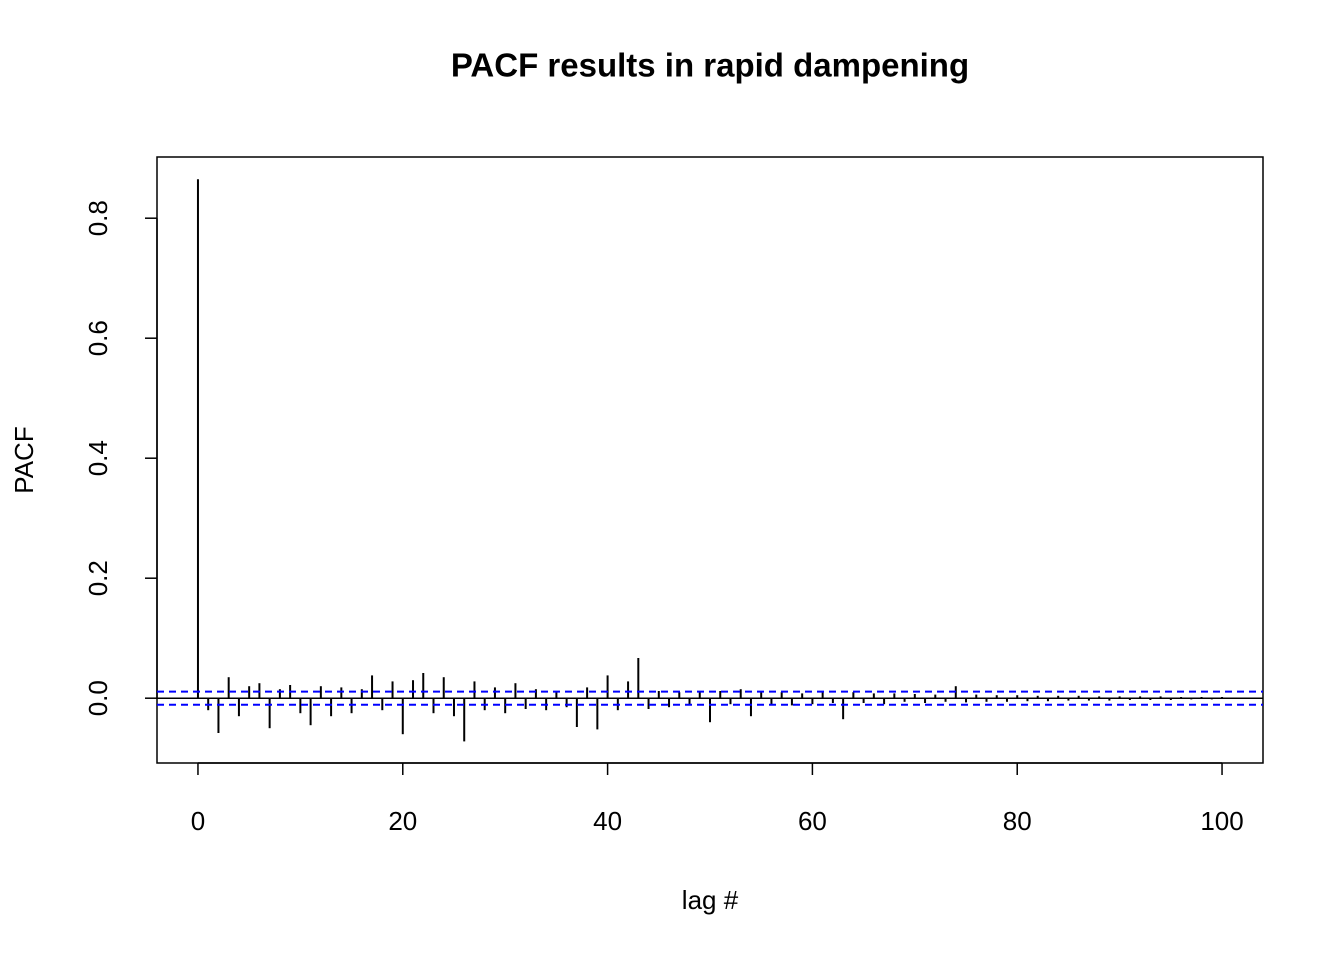  I want to click on y-tick-label: 0.8, so click(98, 218).